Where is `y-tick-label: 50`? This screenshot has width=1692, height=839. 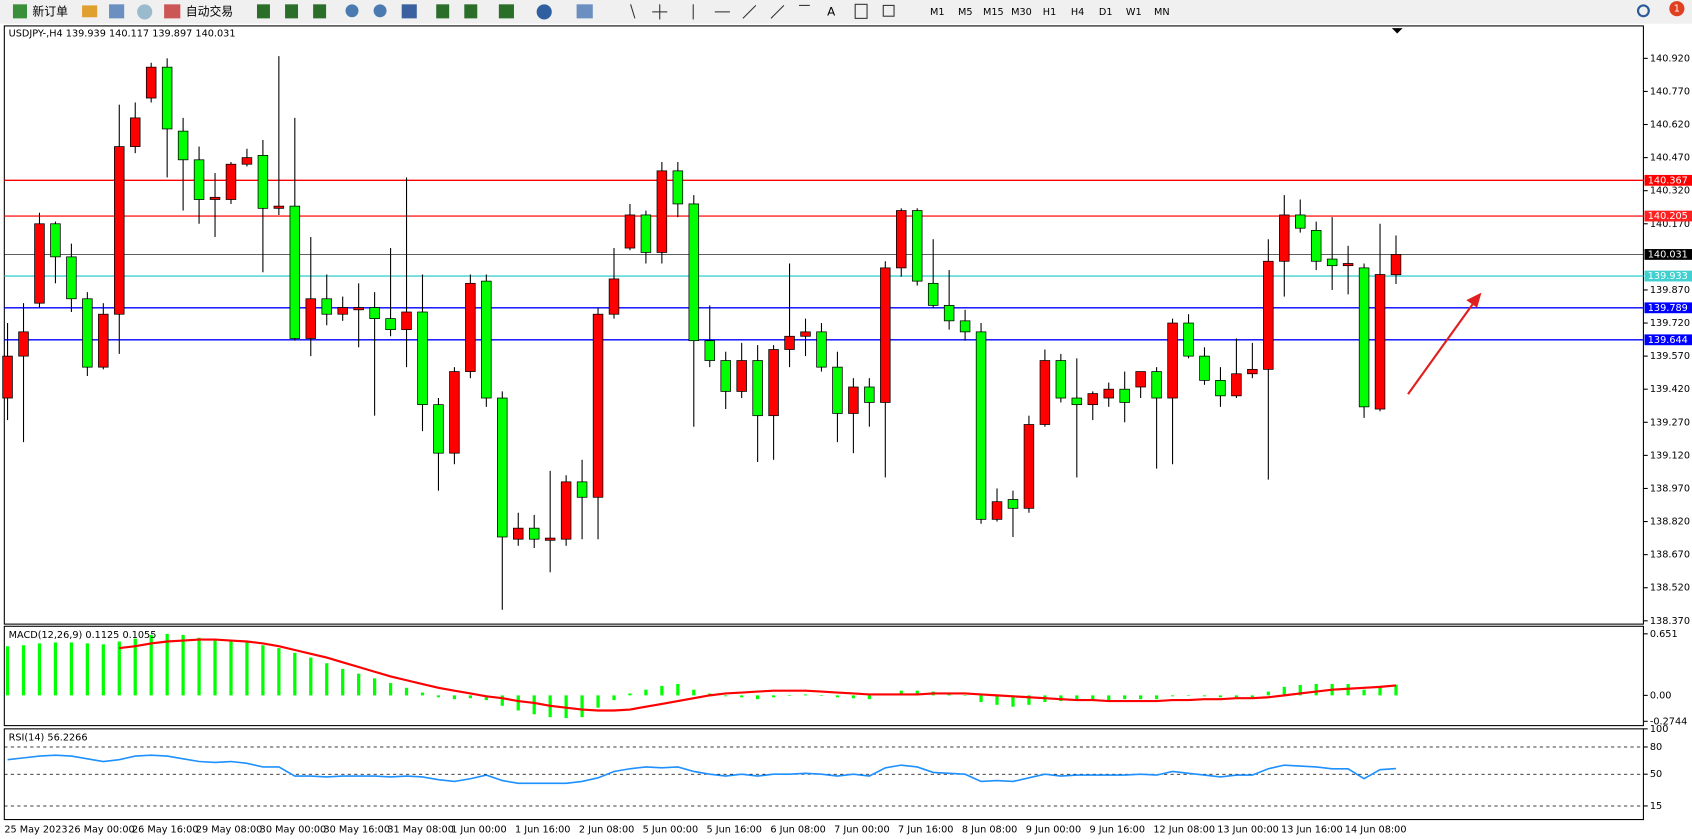 y-tick-label: 50 is located at coordinates (1656, 774).